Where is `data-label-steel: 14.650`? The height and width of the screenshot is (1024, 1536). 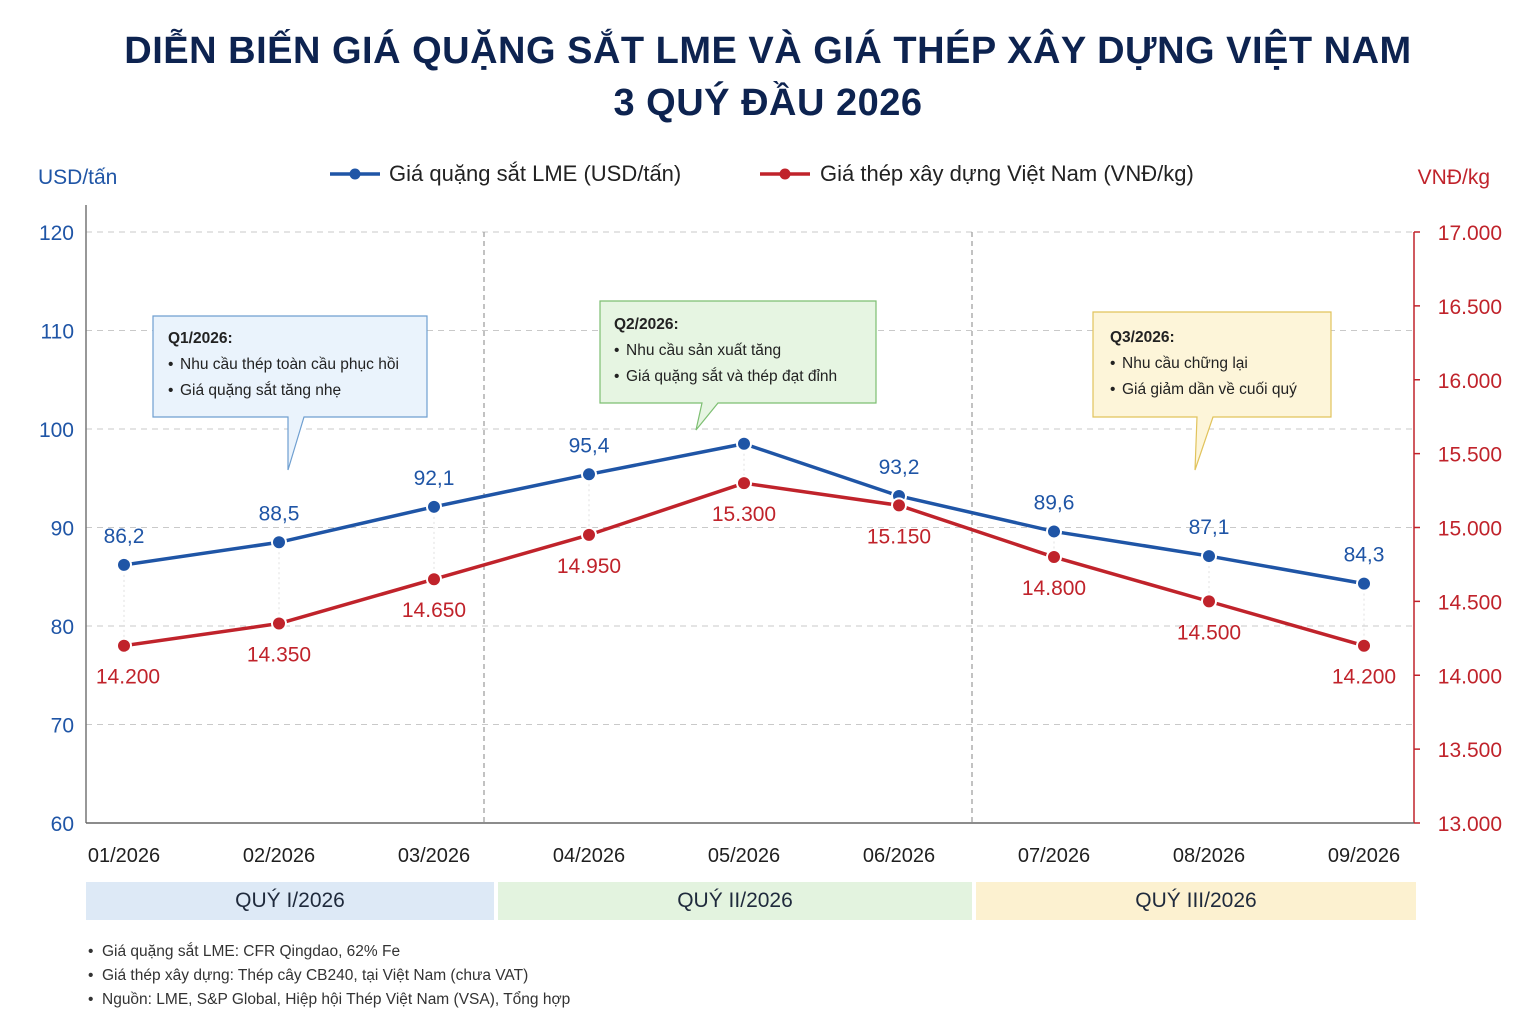
data-label-steel: 14.650 is located at coordinates (434, 610).